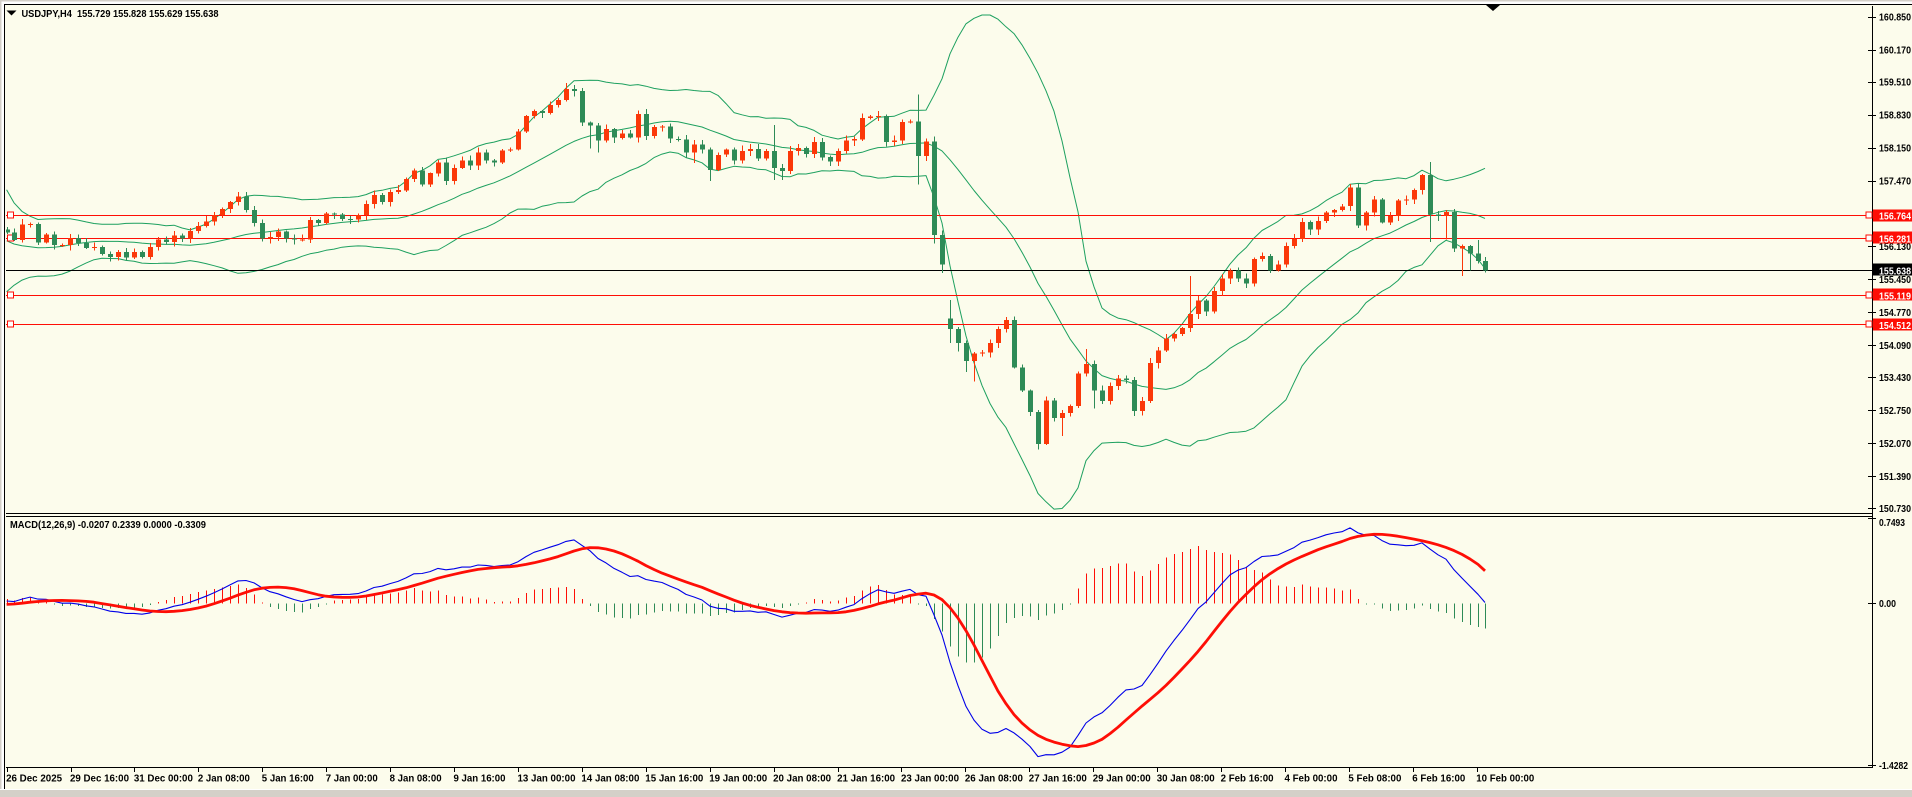 This screenshot has width=1912, height=797. Describe the element at coordinates (1895, 477) in the screenshot. I see `svg-text: 151.390` at that location.